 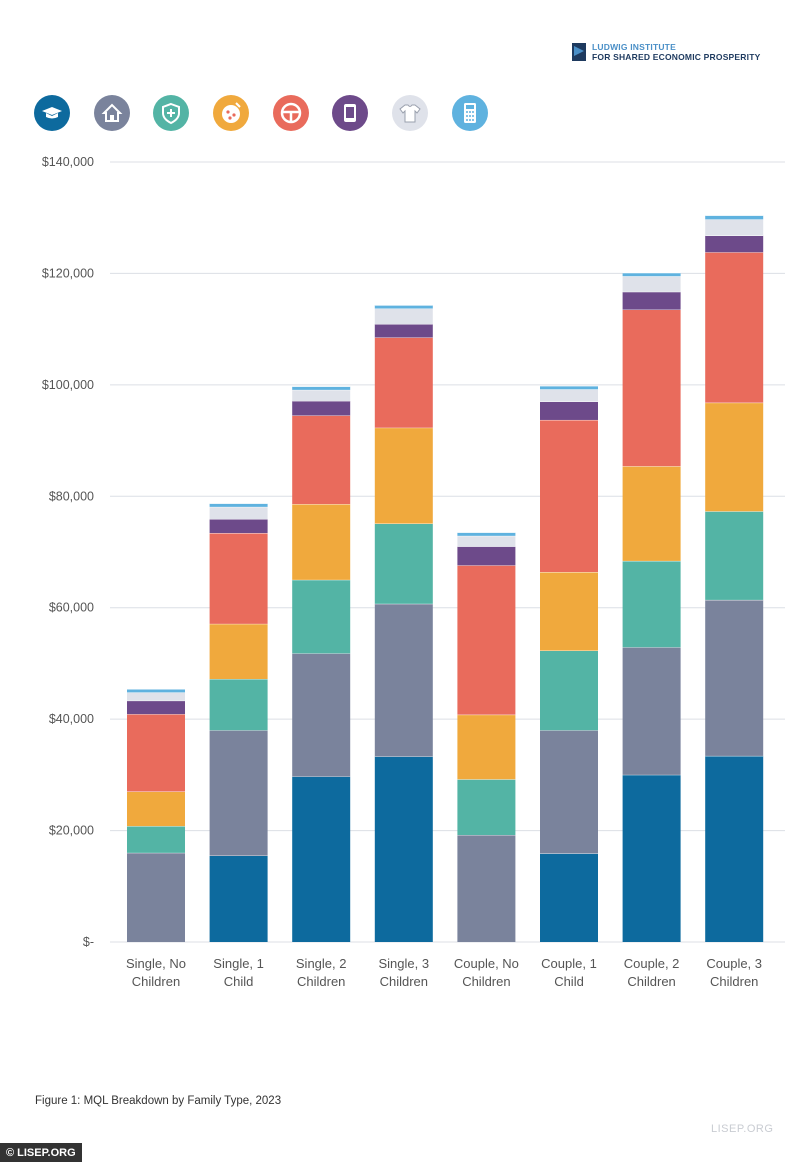 What do you see at coordinates (569, 963) in the screenshot?
I see `x-category-label: Couple, 1` at bounding box center [569, 963].